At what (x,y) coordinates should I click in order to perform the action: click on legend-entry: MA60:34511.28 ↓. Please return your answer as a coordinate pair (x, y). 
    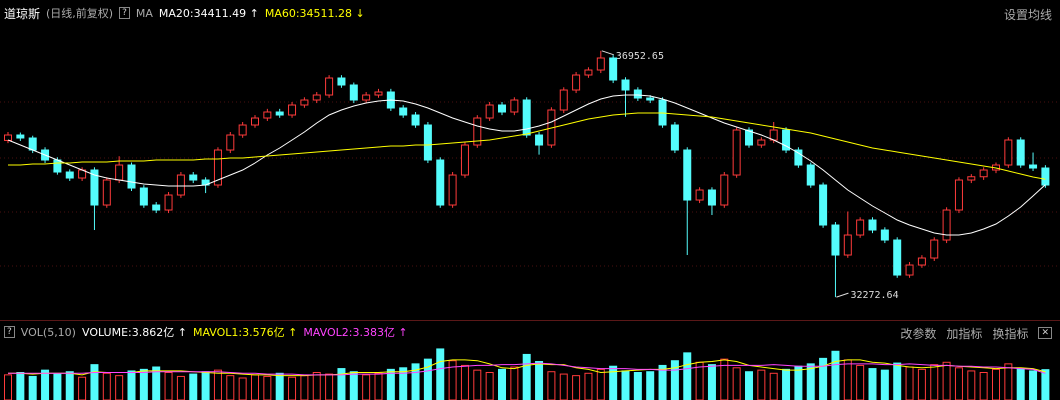
    Looking at the image, I should click on (314, 13).